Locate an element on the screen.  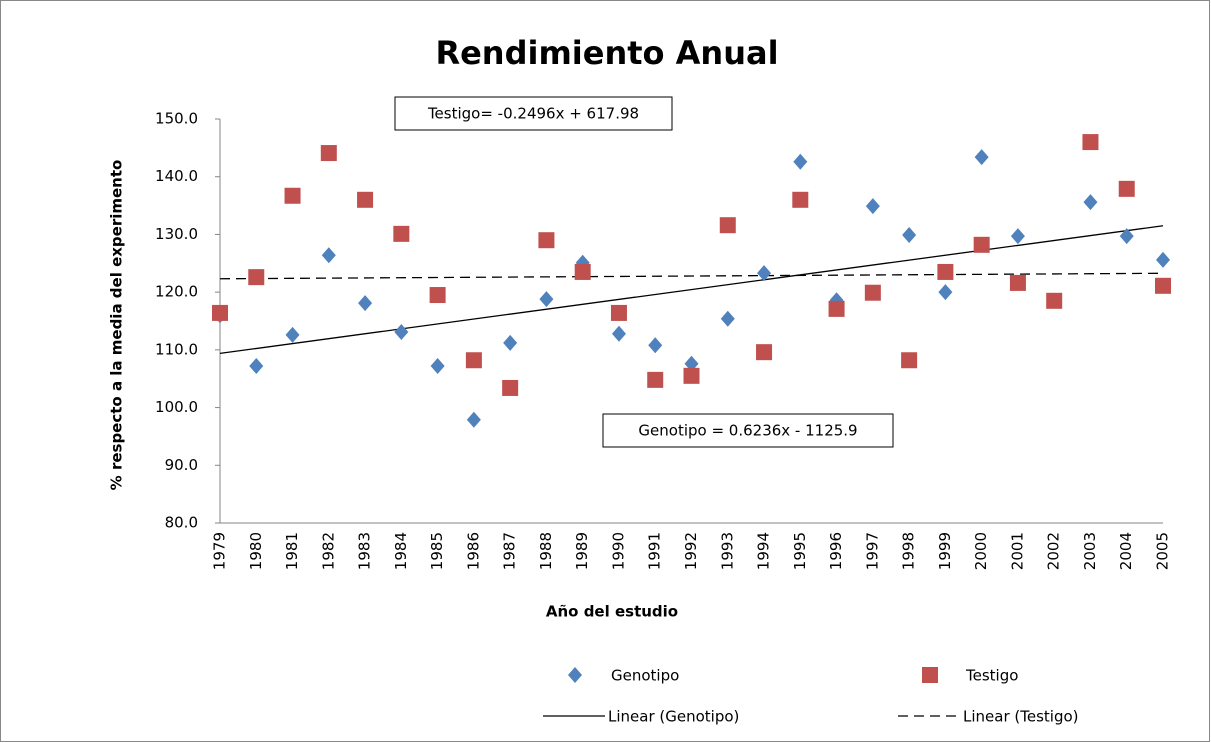
x-tick-label: 2000 is located at coordinates (981, 551).